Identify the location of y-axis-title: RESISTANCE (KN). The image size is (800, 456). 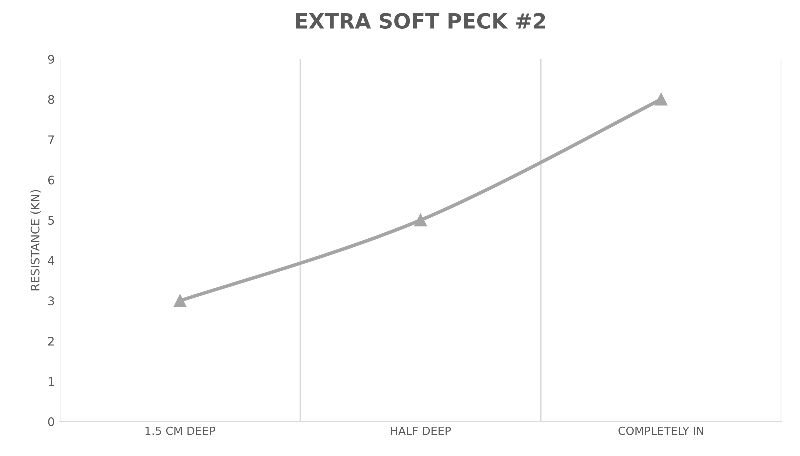
(36, 240).